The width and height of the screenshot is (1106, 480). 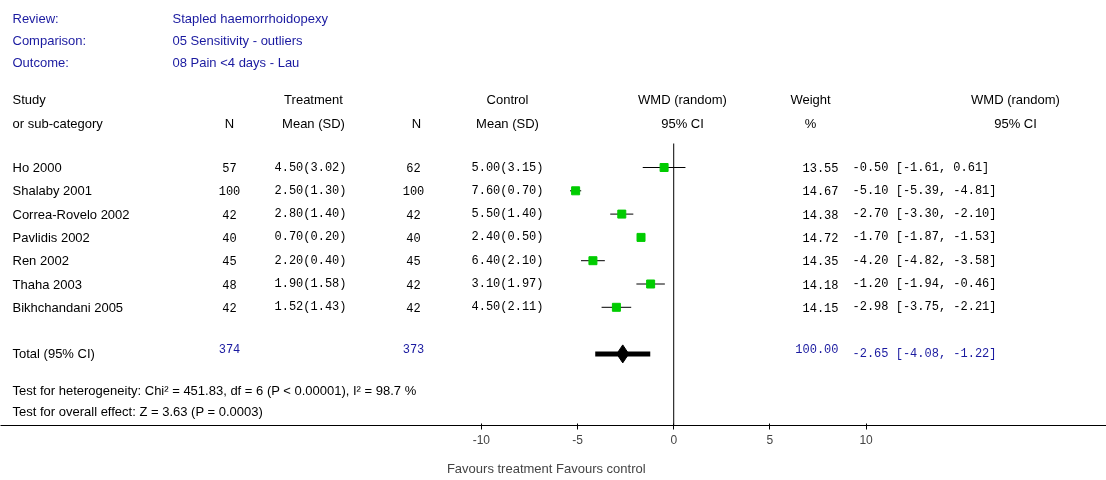 What do you see at coordinates (820, 215) in the screenshot?
I see `annotation: 14.38` at bounding box center [820, 215].